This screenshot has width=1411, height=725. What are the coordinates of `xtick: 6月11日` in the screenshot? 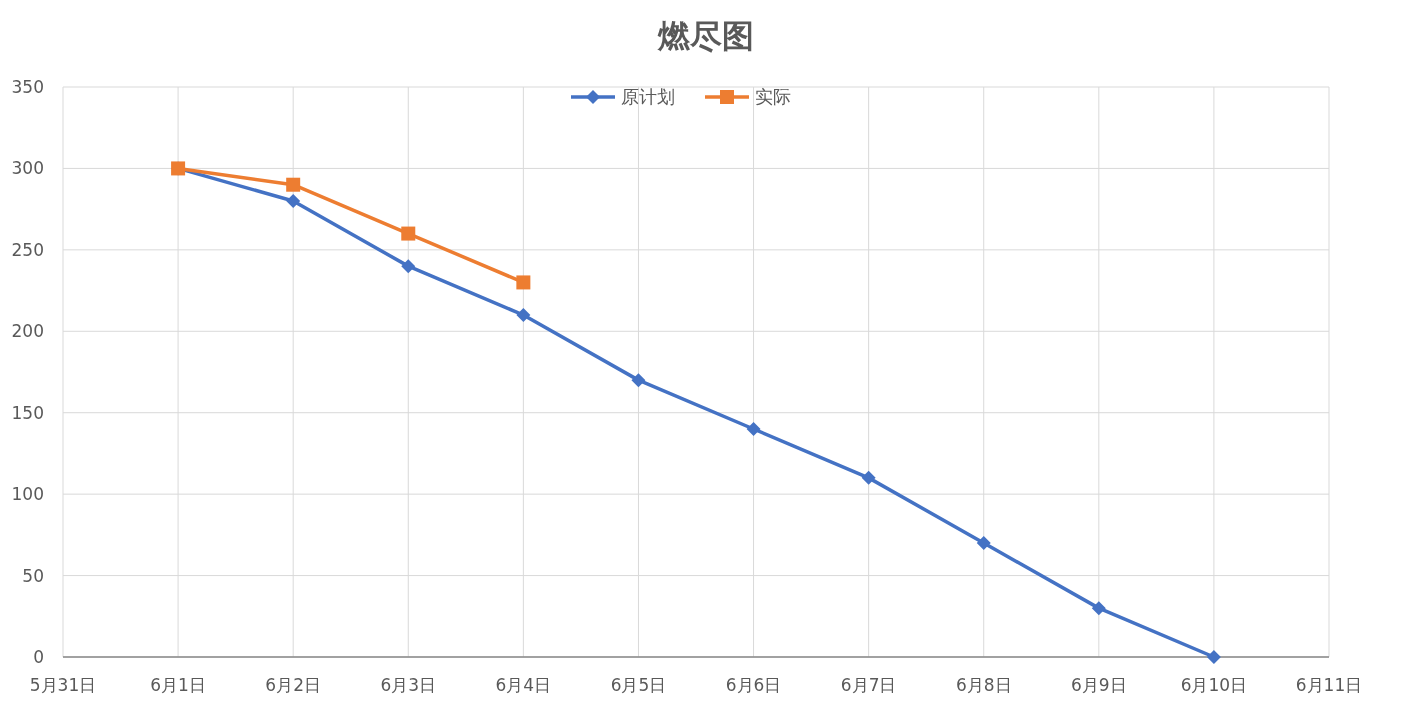 It's located at (1329, 685).